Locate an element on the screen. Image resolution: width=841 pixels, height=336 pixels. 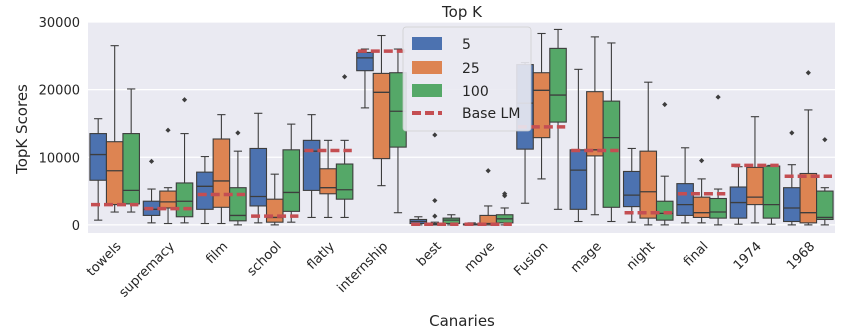
box-25-final is located at coordinates (701, 191).